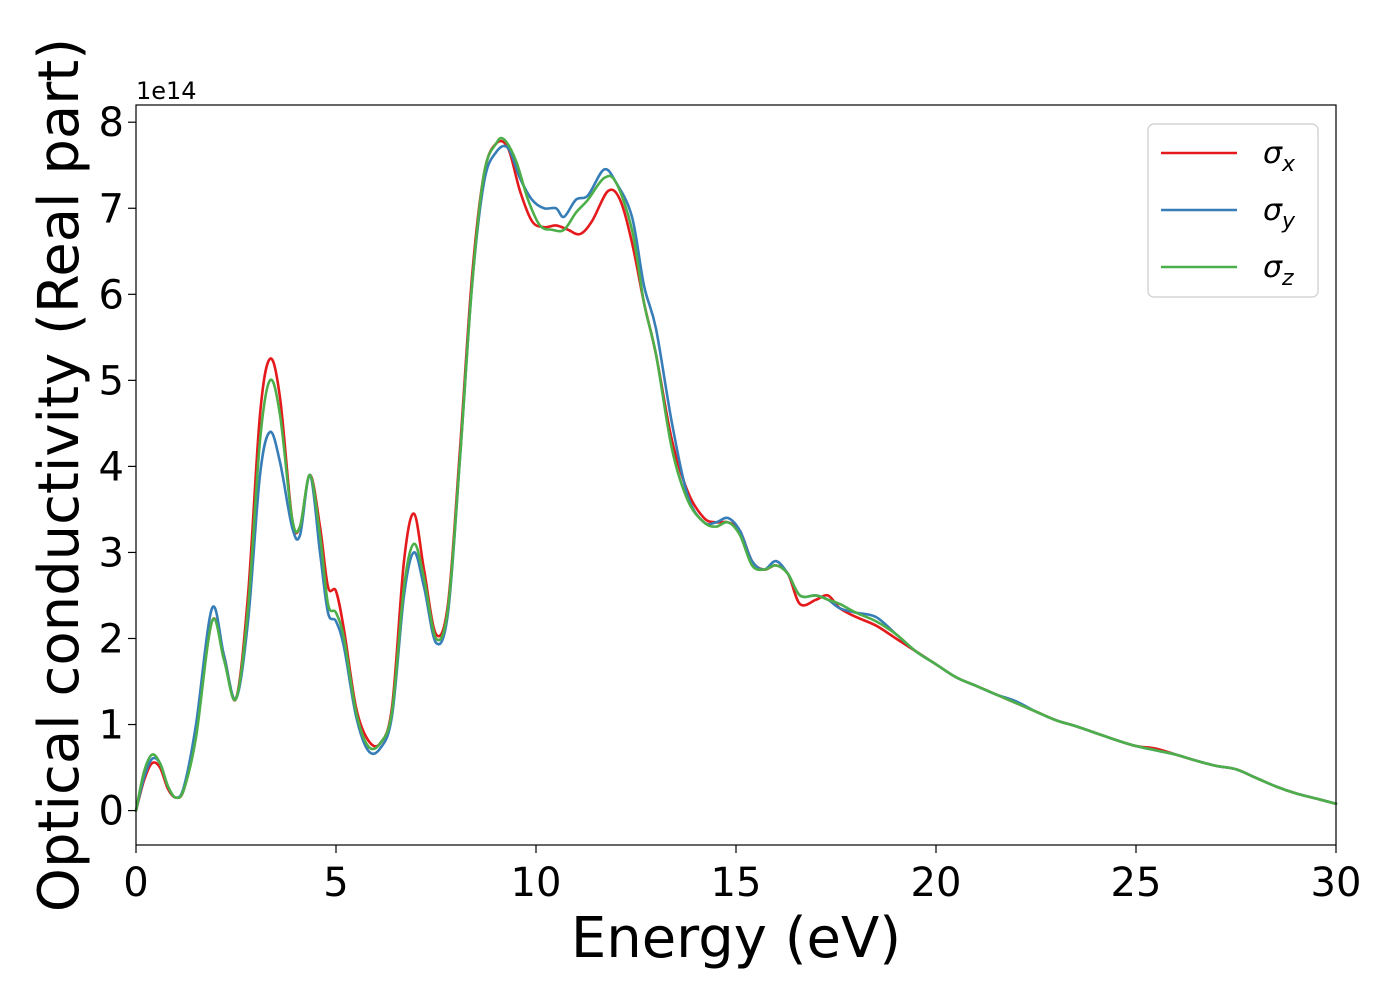  What do you see at coordinates (111, 726) in the screenshot?
I see `y-tick-label: 1` at bounding box center [111, 726].